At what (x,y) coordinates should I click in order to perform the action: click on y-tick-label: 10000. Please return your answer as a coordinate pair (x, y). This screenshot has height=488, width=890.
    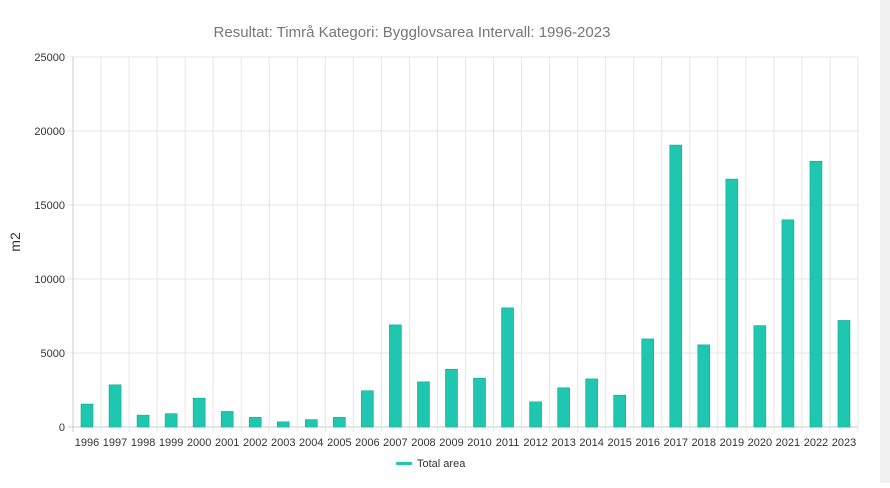
    Looking at the image, I should click on (49, 280).